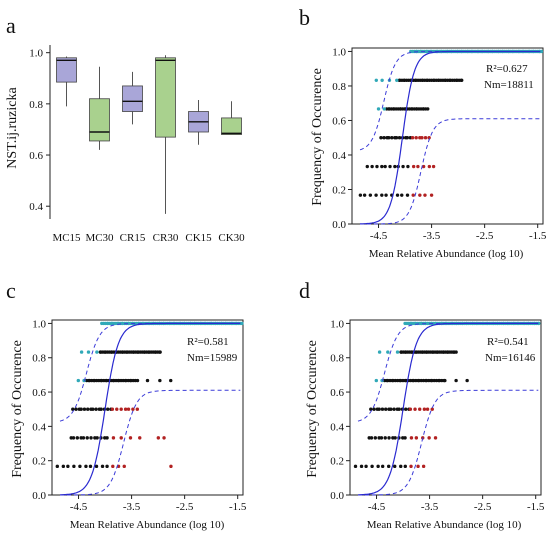 The width and height of the screenshot is (550, 533). What do you see at coordinates (337, 427) in the screenshot?
I see `panel-d-y-tick-label: 0.4` at bounding box center [337, 427].